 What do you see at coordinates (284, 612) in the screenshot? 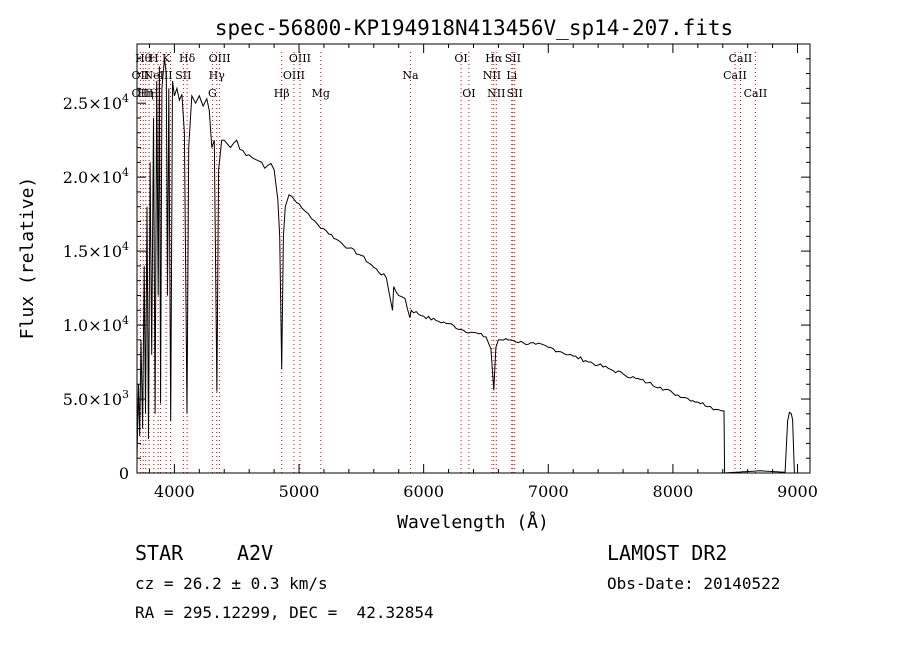
I see `coordinates-readout: RA = 295.12299, DEC = 42.32854` at bounding box center [284, 612].